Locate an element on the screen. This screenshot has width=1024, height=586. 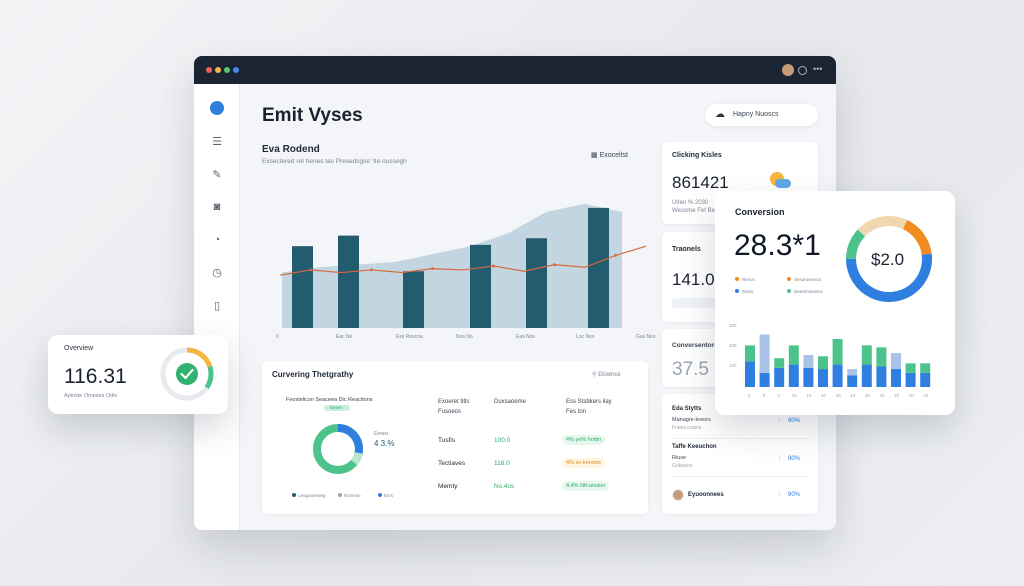
extra-window-icon is located at coordinates (236, 70).